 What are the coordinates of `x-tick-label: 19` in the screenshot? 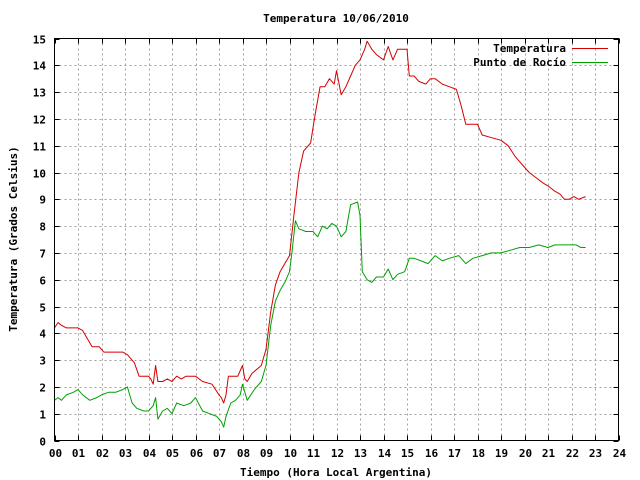 It's located at (501, 453).